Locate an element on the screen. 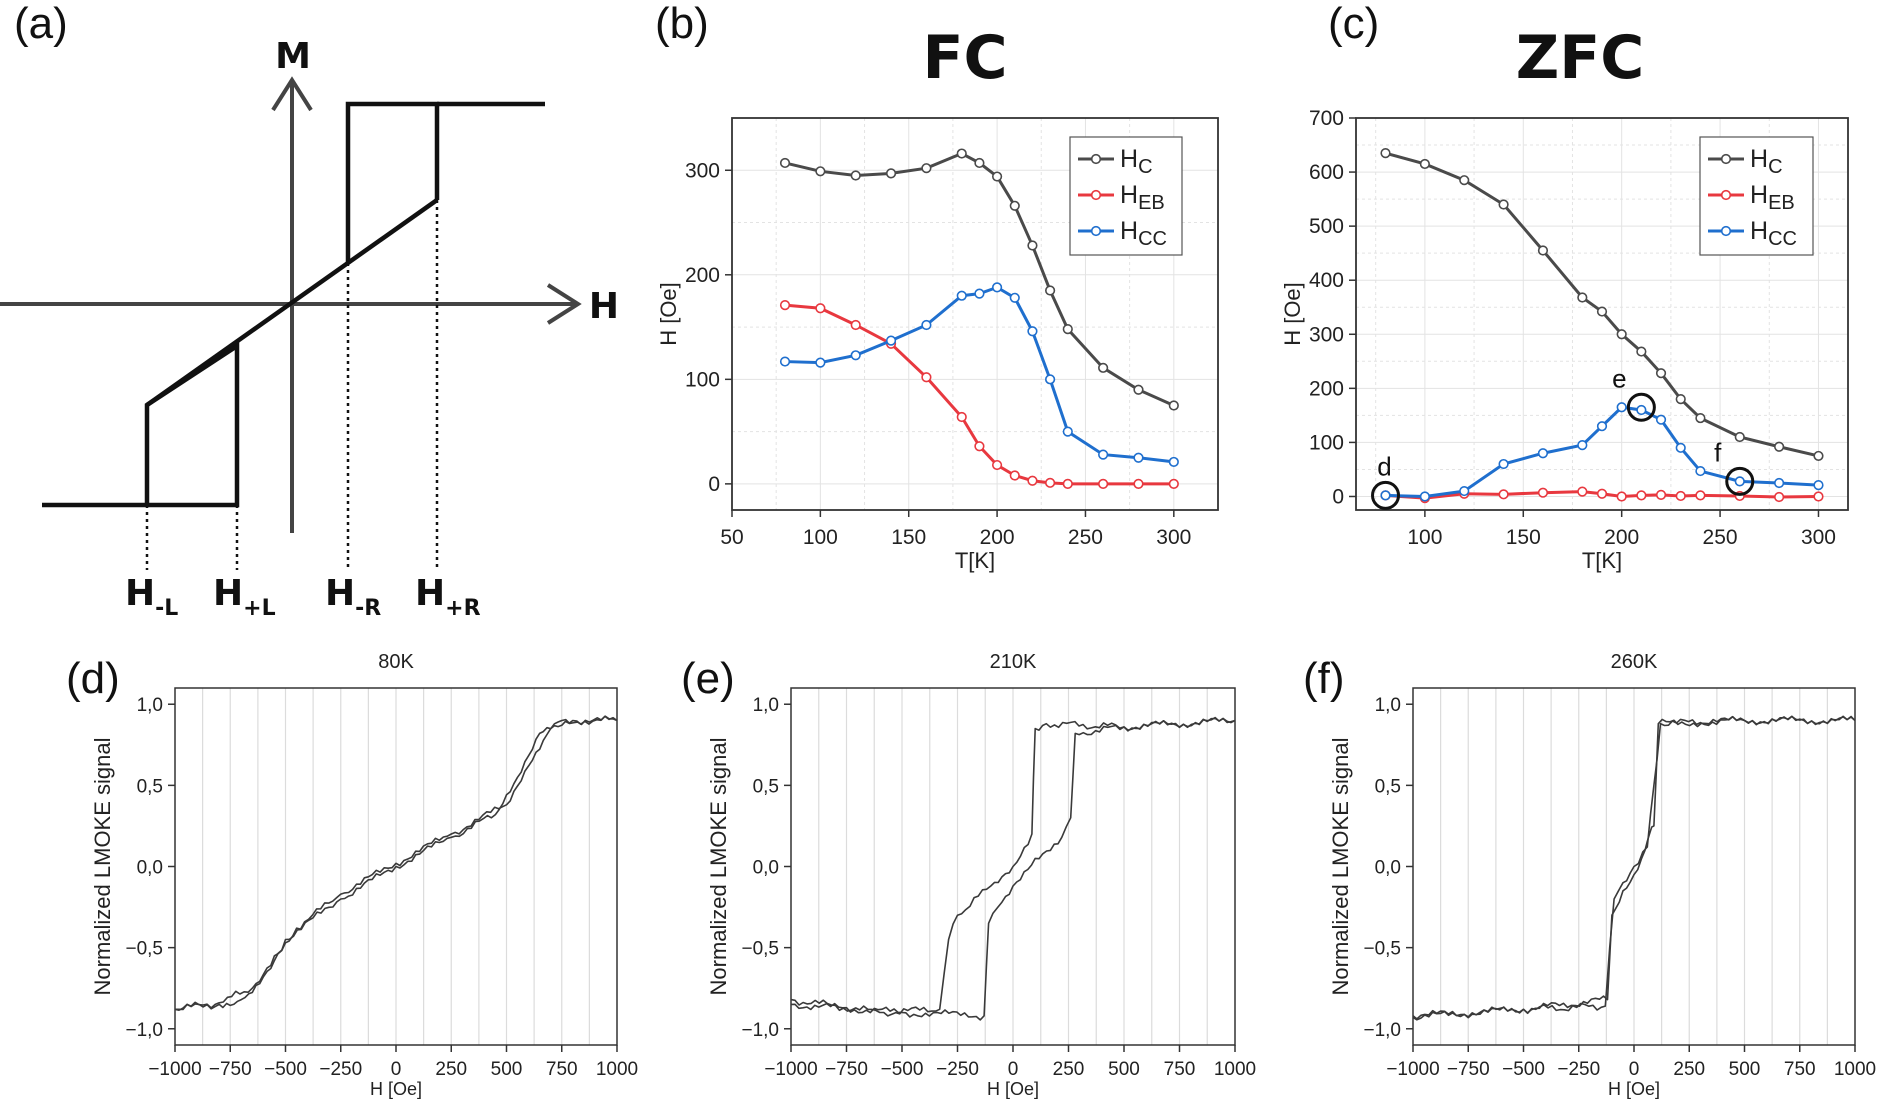 Image resolution: width=1882 pixels, height=1107 pixels. y-tick-label: −0,5 is located at coordinates (144, 949).